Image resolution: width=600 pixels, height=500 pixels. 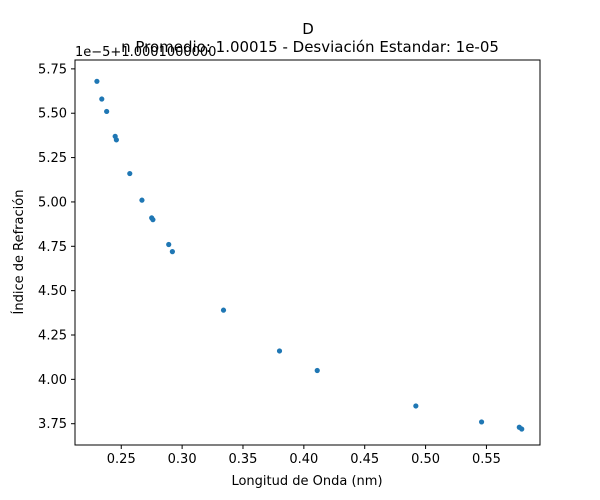 What do you see at coordinates (121, 459) in the screenshot?
I see `x-tick-label: 0.25` at bounding box center [121, 459].